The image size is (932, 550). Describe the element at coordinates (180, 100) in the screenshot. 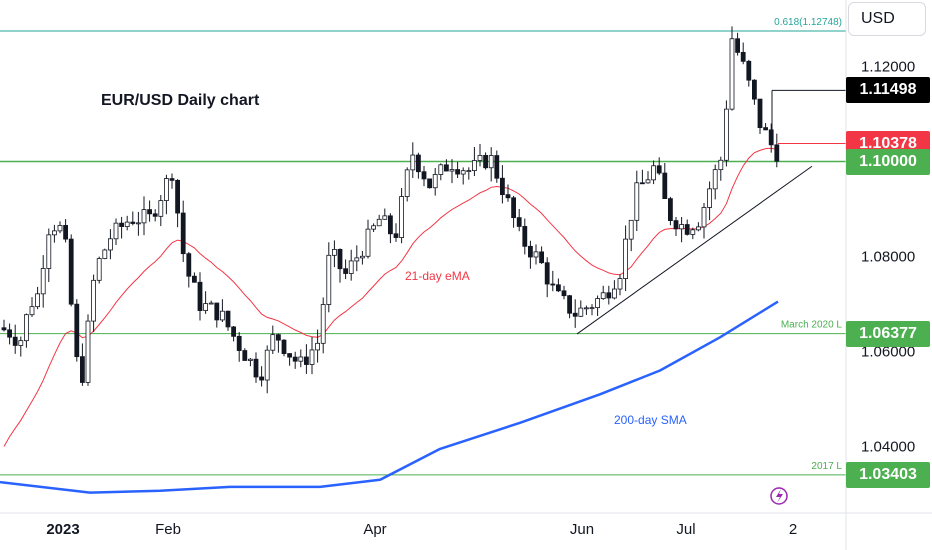

I see `chart-title: EUR/USD Daily chart` at that location.